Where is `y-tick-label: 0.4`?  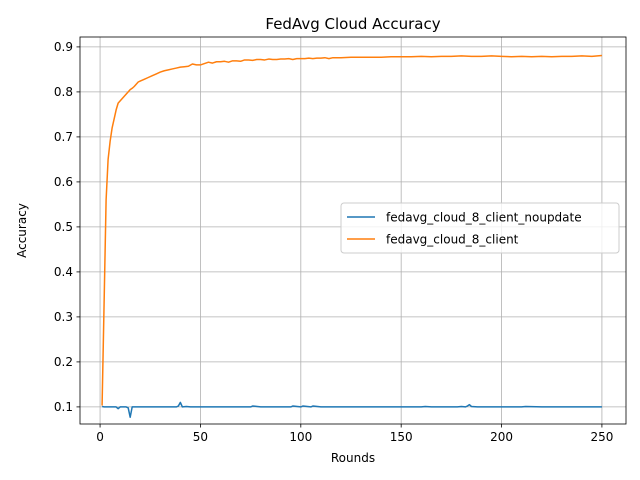
y-tick-label: 0.4 is located at coordinates (63, 272).